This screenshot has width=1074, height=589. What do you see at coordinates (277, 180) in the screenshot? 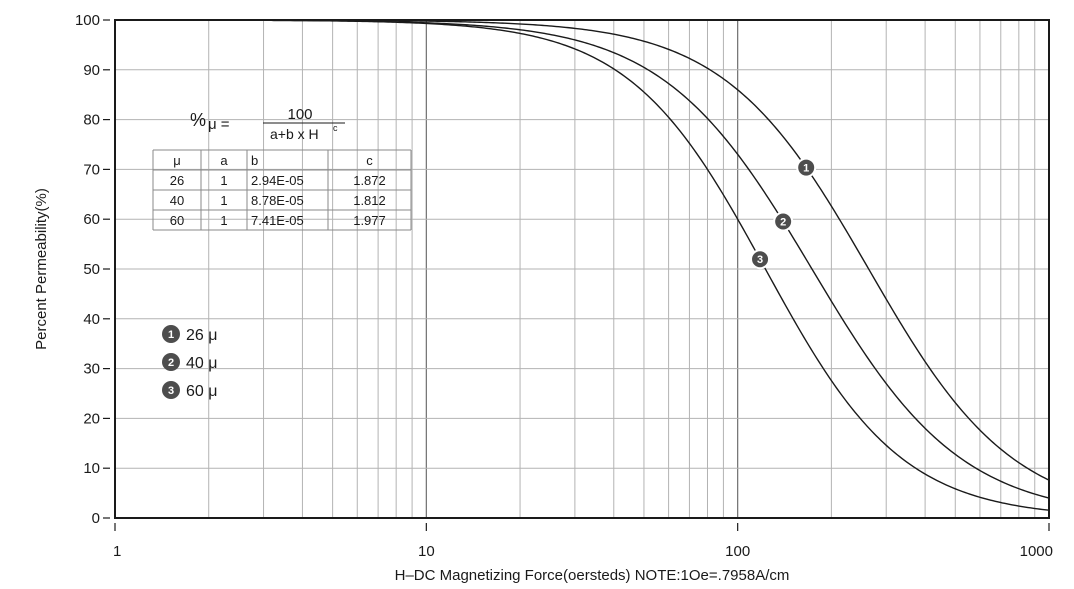
I see `table-cell: 2.94E-05` at bounding box center [277, 180].